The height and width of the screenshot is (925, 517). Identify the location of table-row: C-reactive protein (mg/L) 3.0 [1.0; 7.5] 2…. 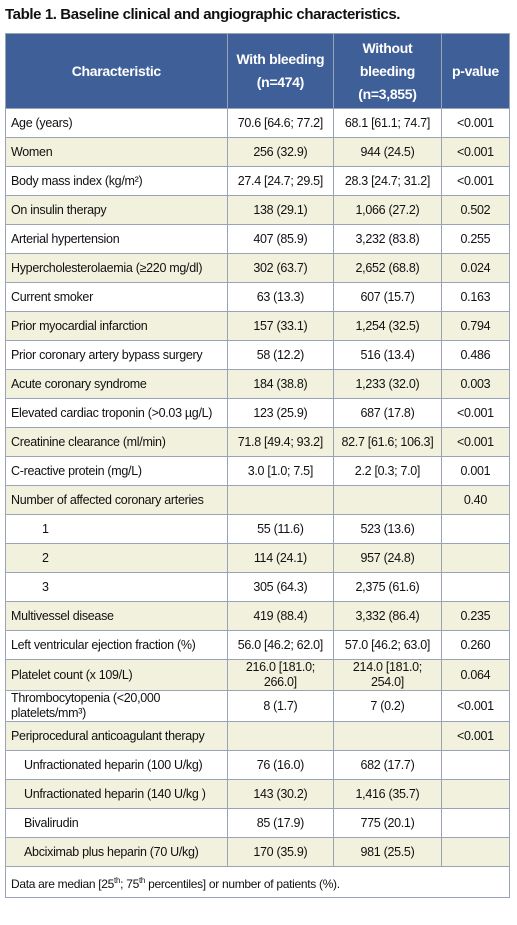
(258, 471).